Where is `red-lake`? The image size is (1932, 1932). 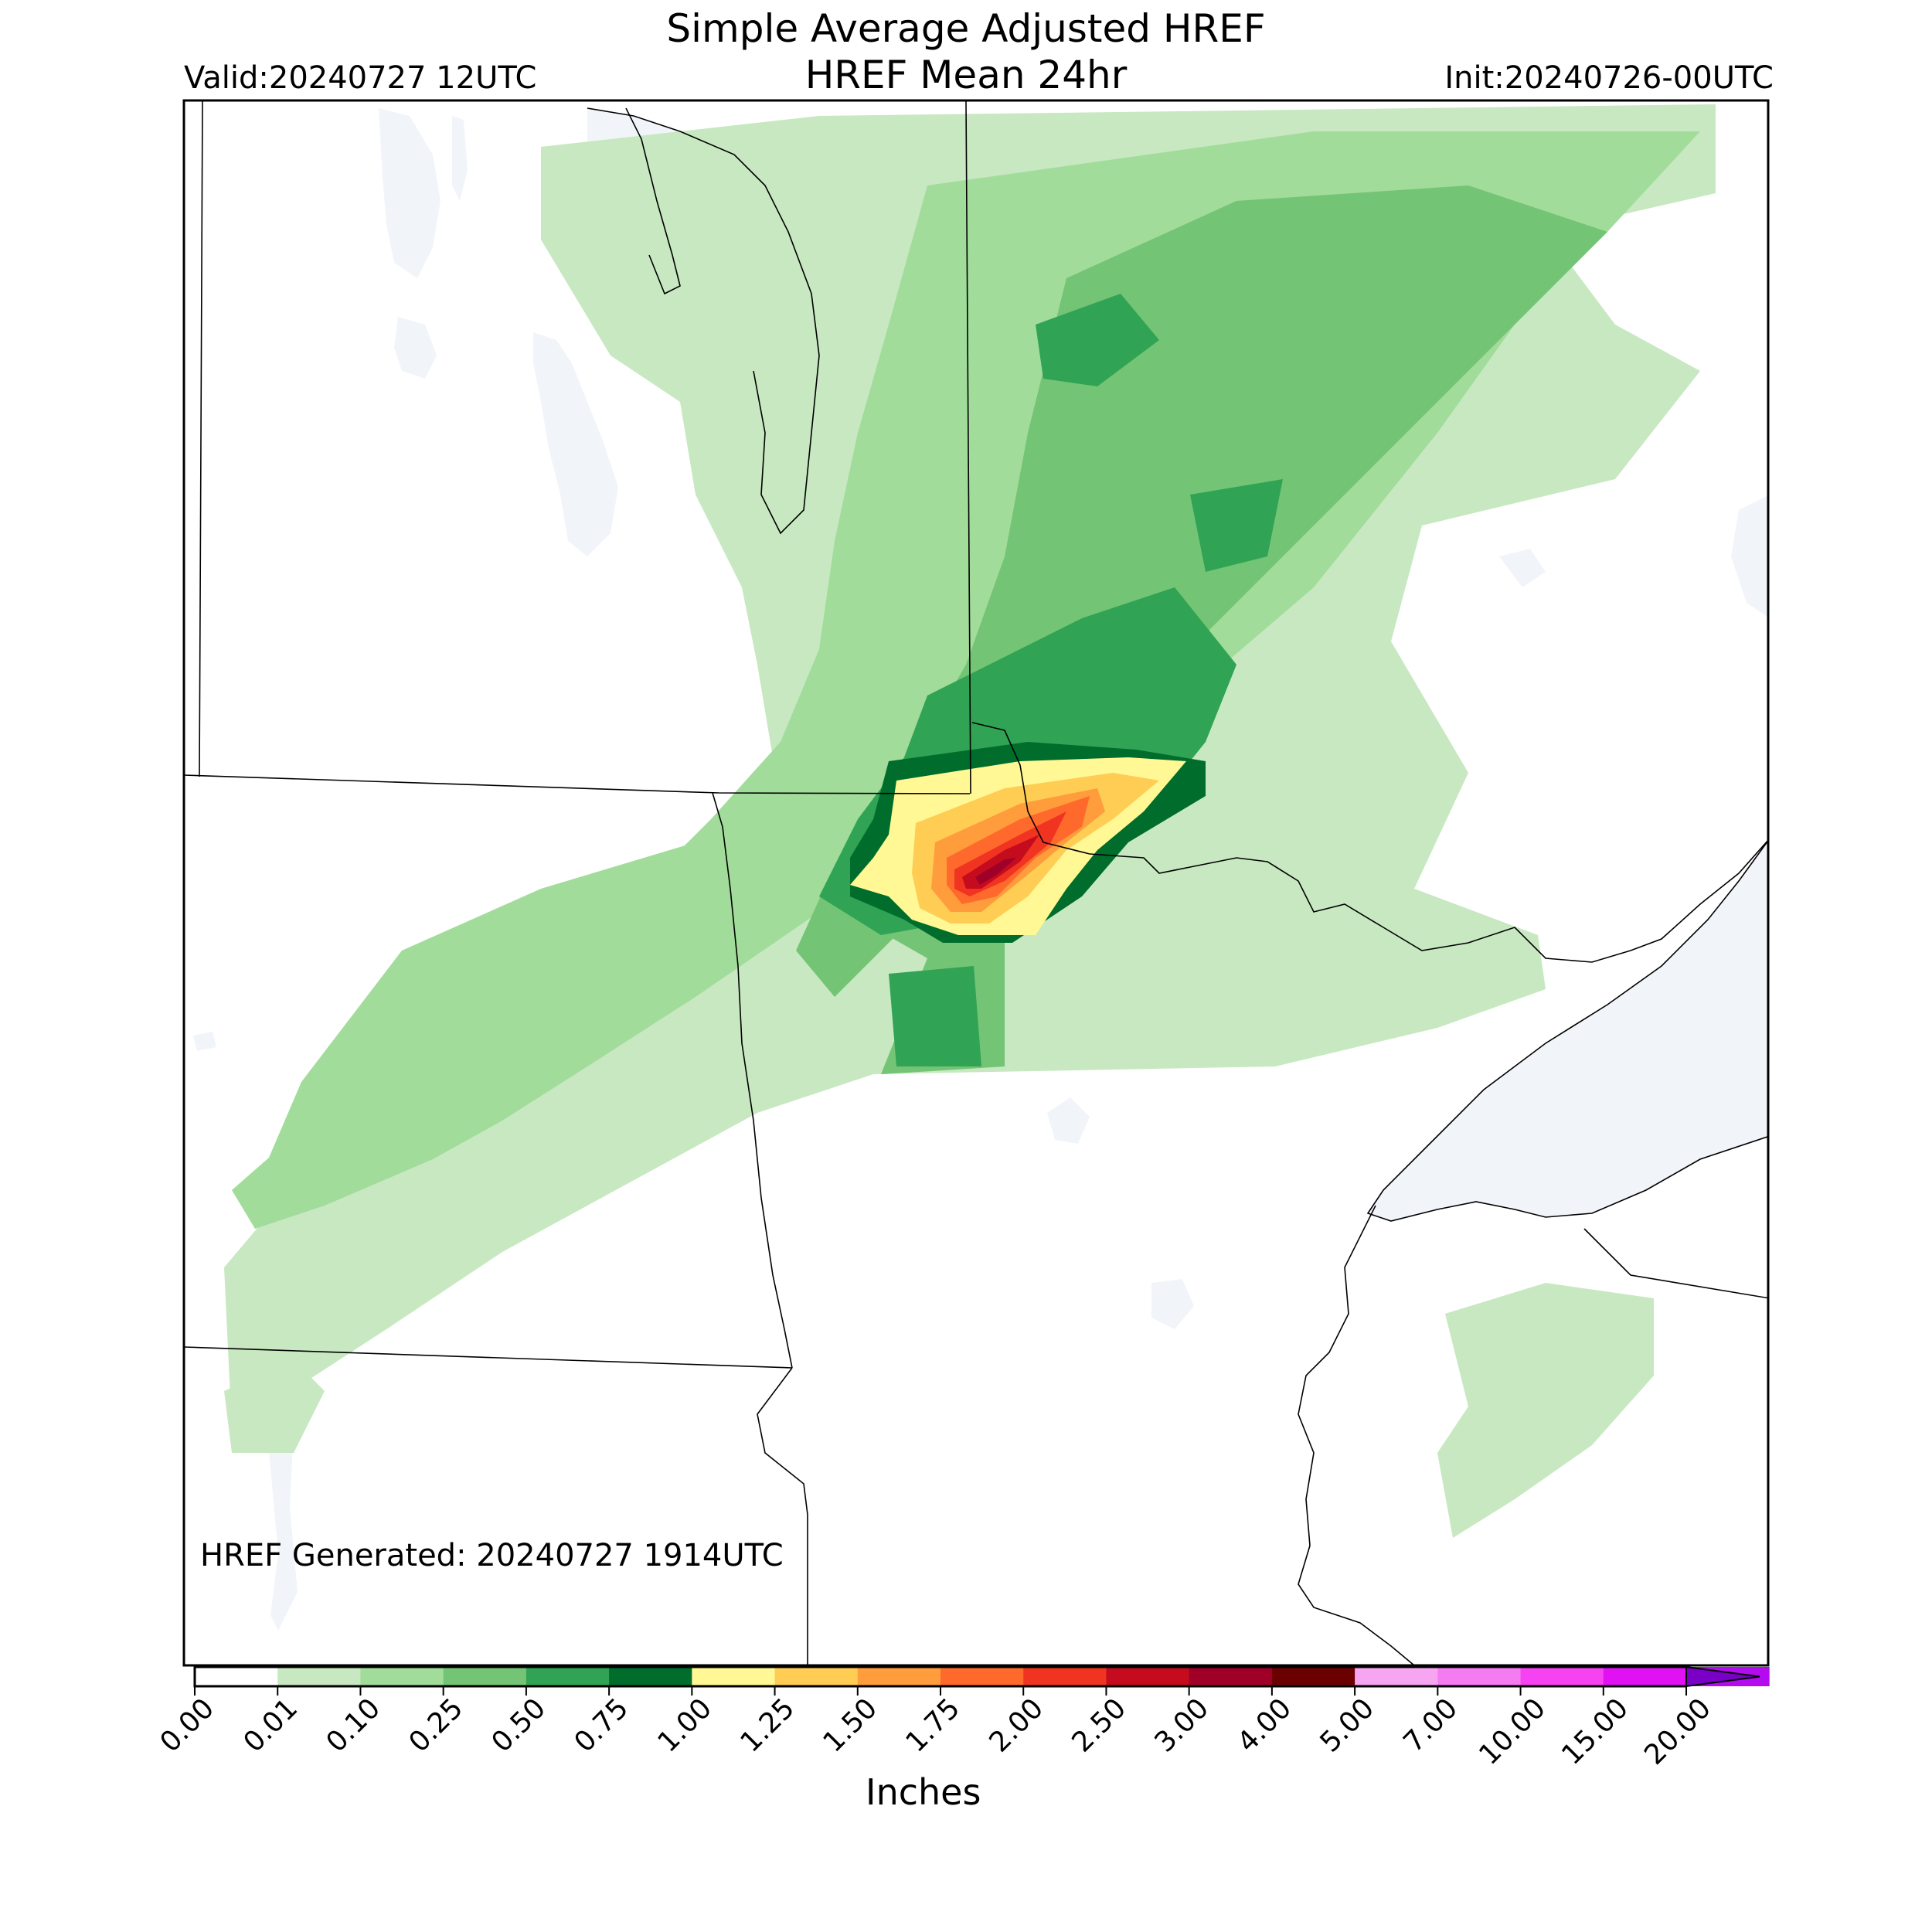
red-lake is located at coordinates (1523, 568).